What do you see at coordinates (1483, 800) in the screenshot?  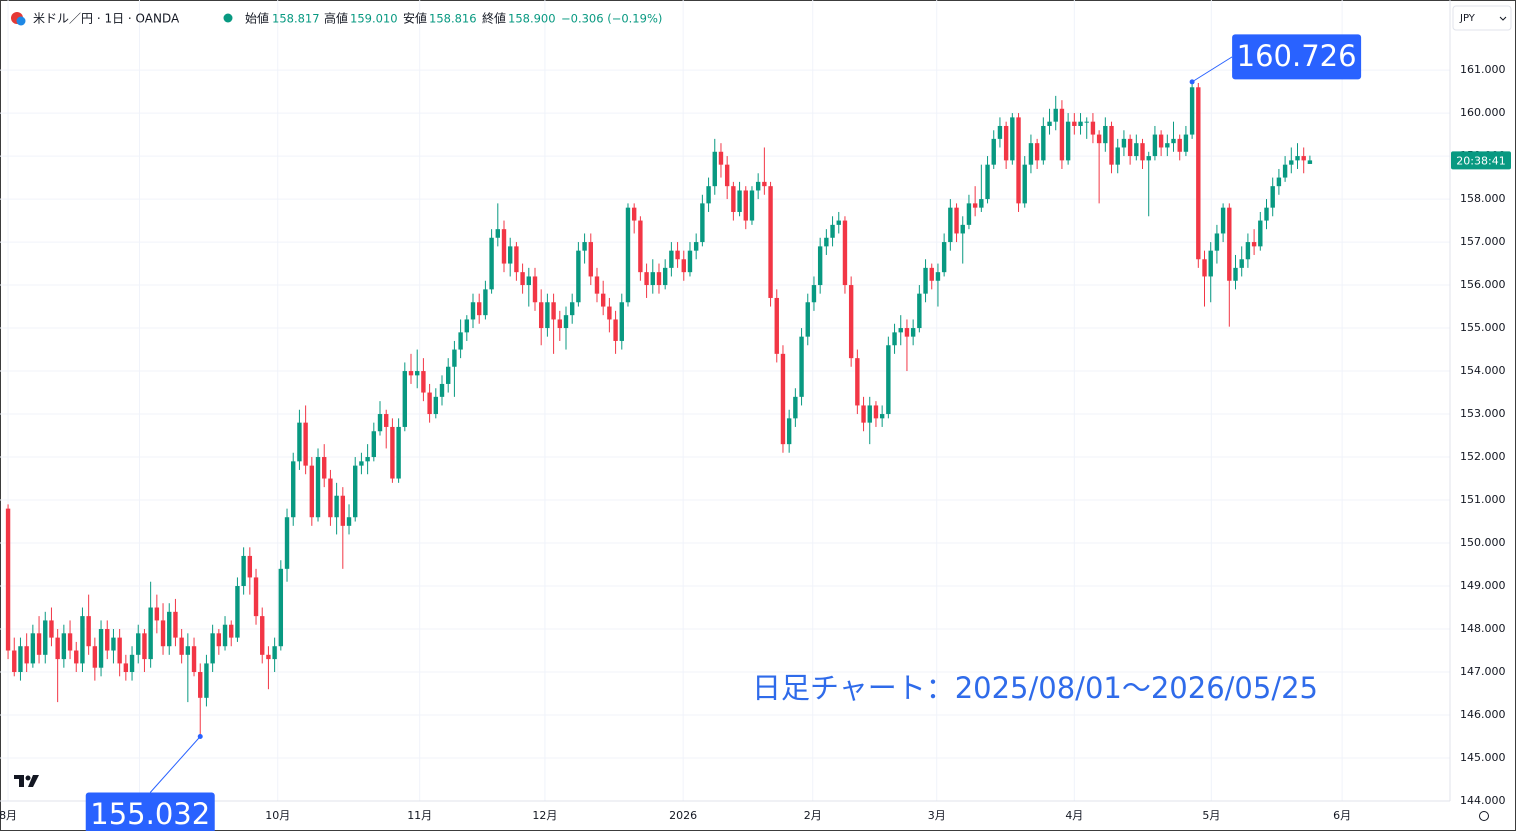 I see `y-tick-label: 144.000` at bounding box center [1483, 800].